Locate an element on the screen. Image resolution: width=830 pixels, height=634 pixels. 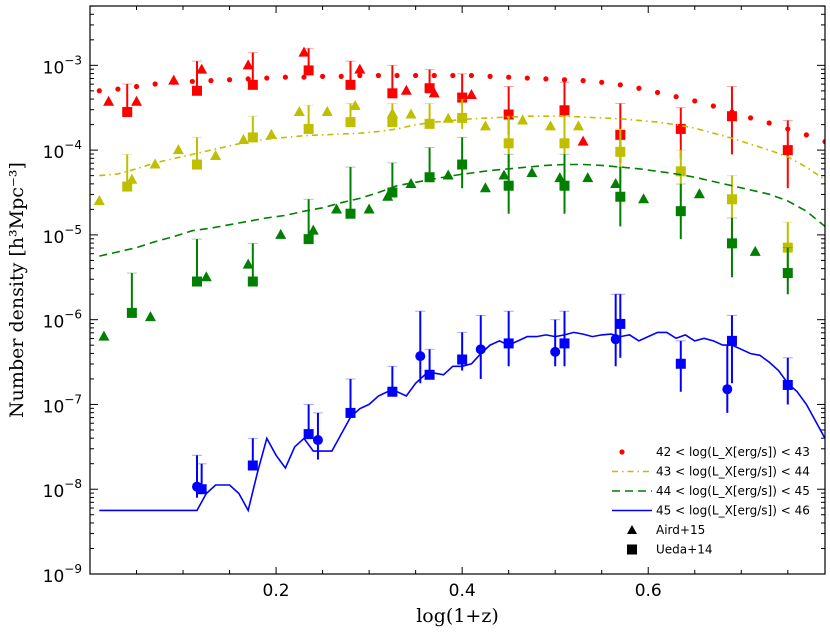
y-tick-label-1: 10⁻⁸ is located at coordinates (62, 489).